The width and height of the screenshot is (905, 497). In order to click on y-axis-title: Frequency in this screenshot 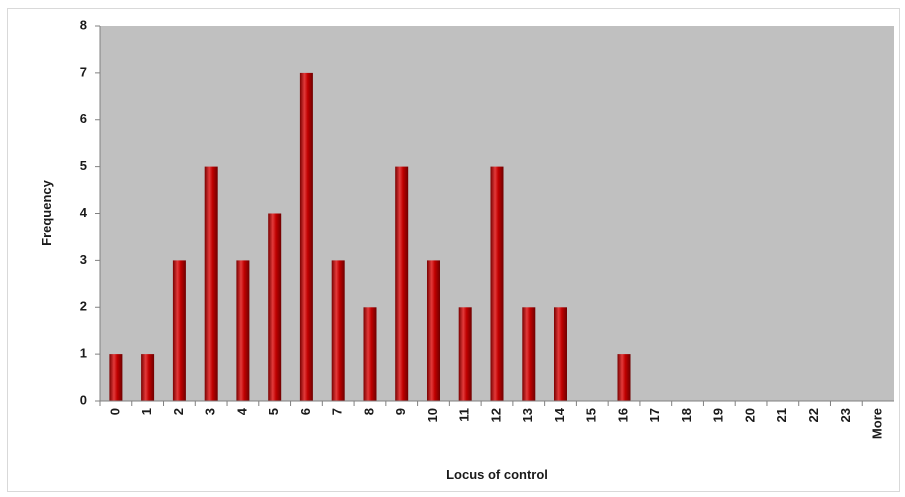, I will do `click(46, 212)`.